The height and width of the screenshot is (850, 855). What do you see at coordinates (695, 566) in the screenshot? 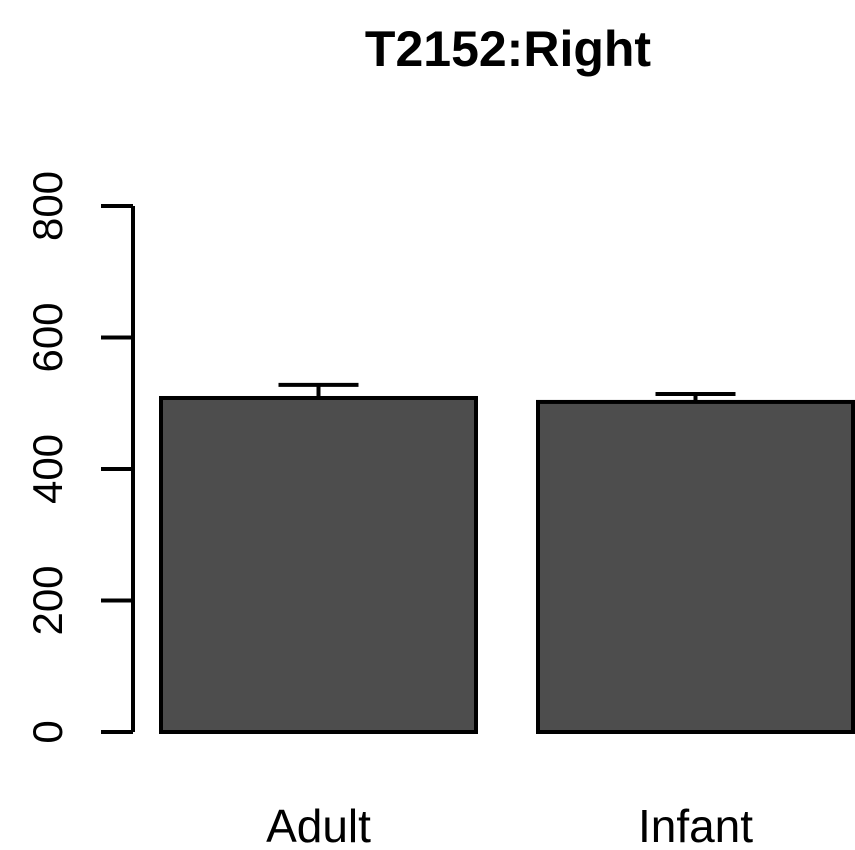
I see `bar-infant` at bounding box center [695, 566].